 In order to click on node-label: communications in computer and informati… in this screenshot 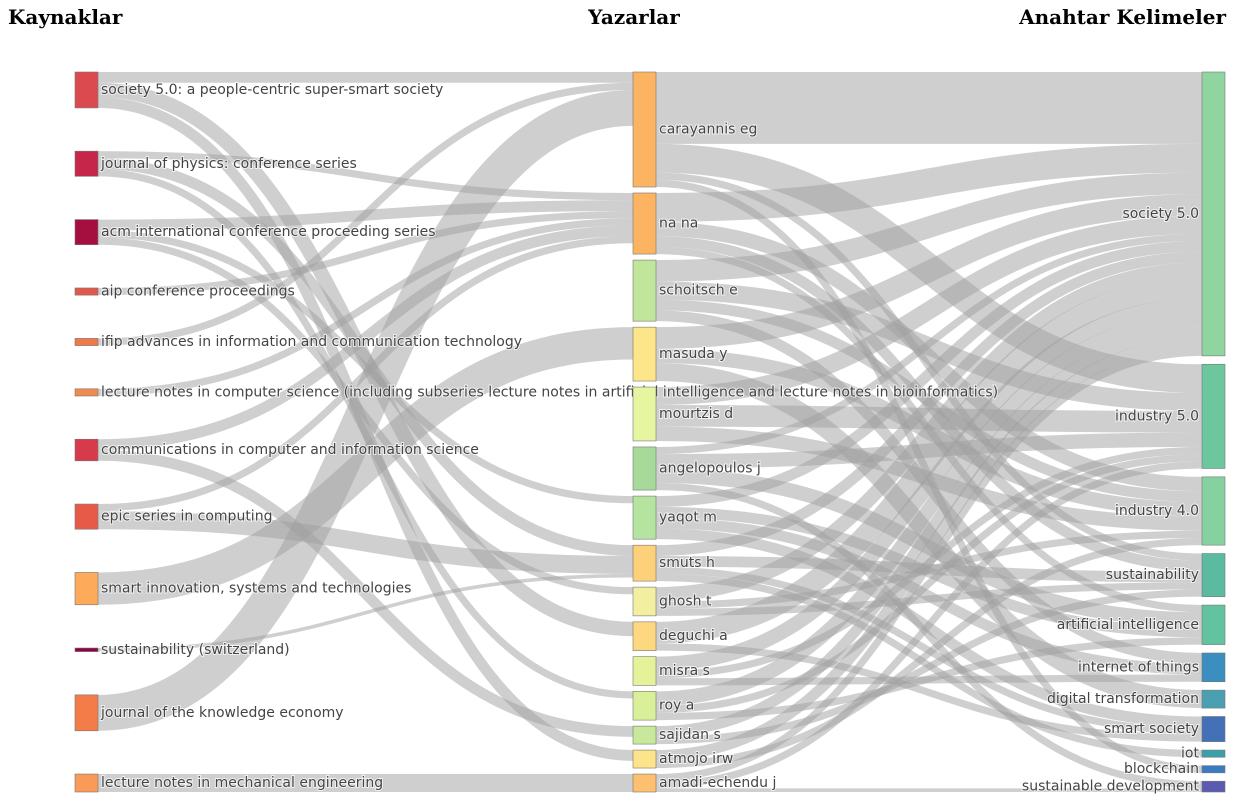, I will do `click(290, 450)`.